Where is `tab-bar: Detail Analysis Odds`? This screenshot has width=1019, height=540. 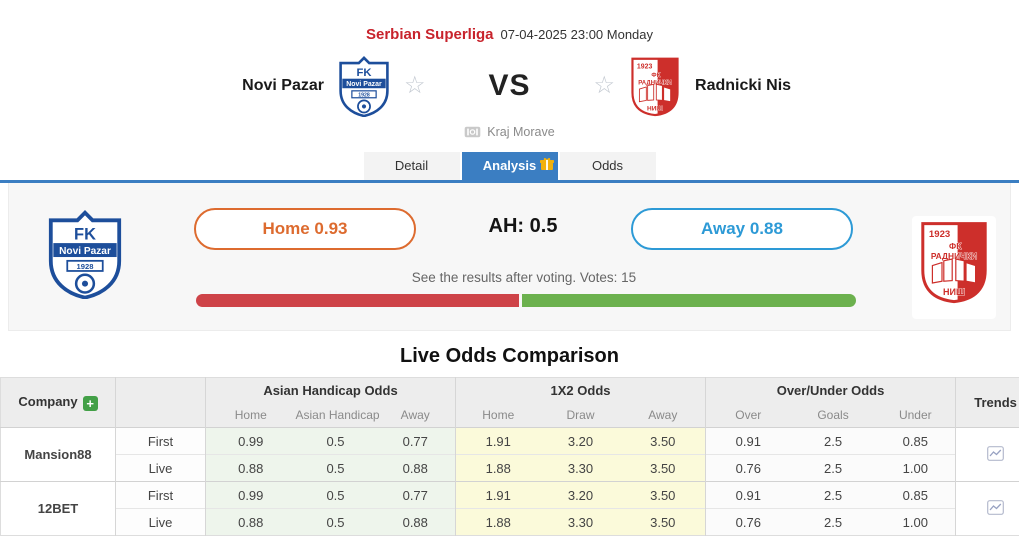 tab-bar: Detail Analysis Odds is located at coordinates (509, 166).